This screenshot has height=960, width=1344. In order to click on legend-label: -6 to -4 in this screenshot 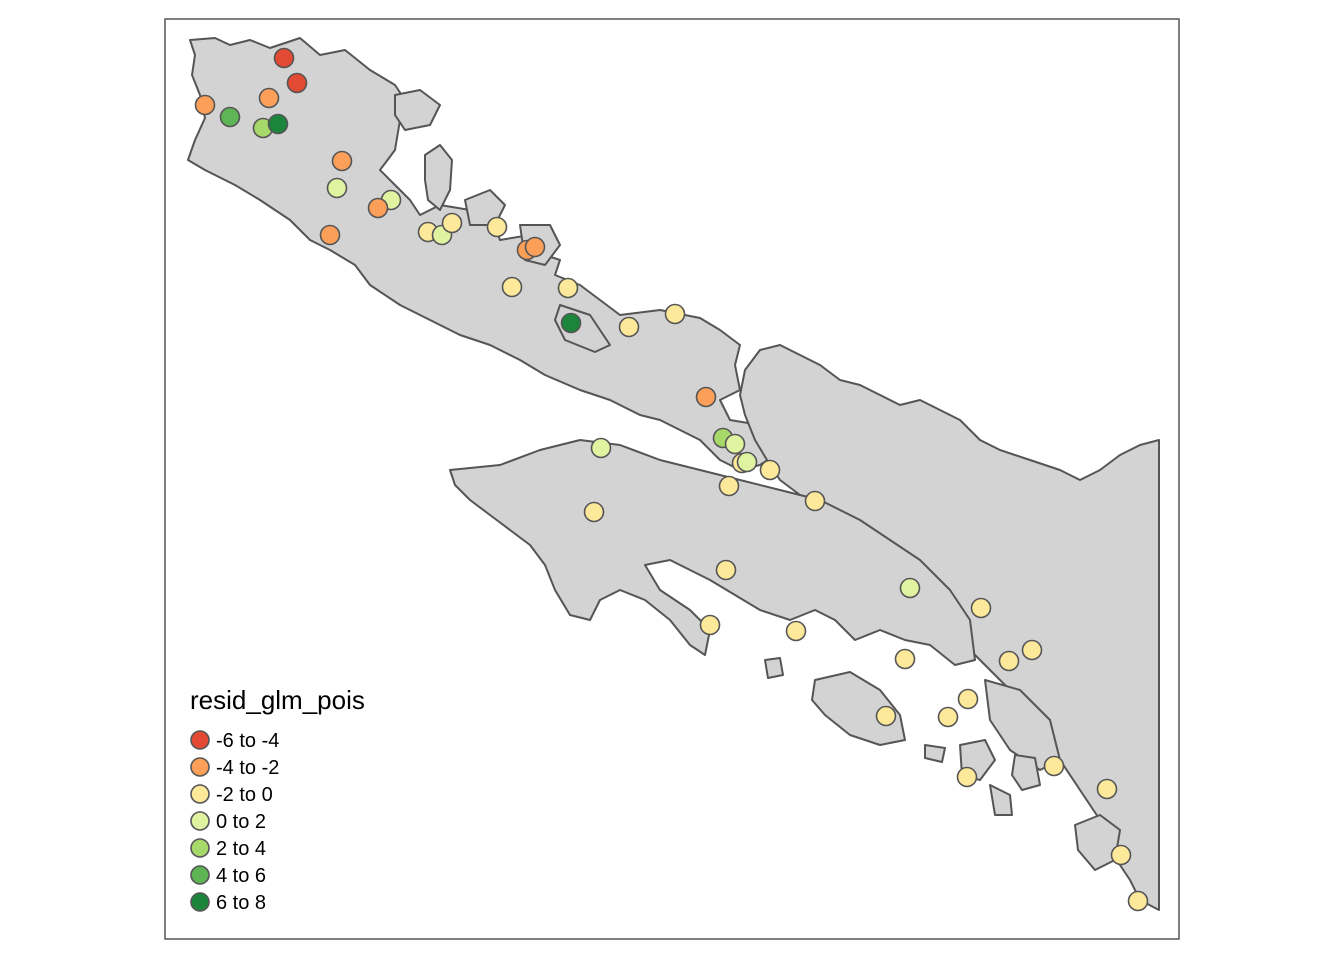, I will do `click(247, 741)`.